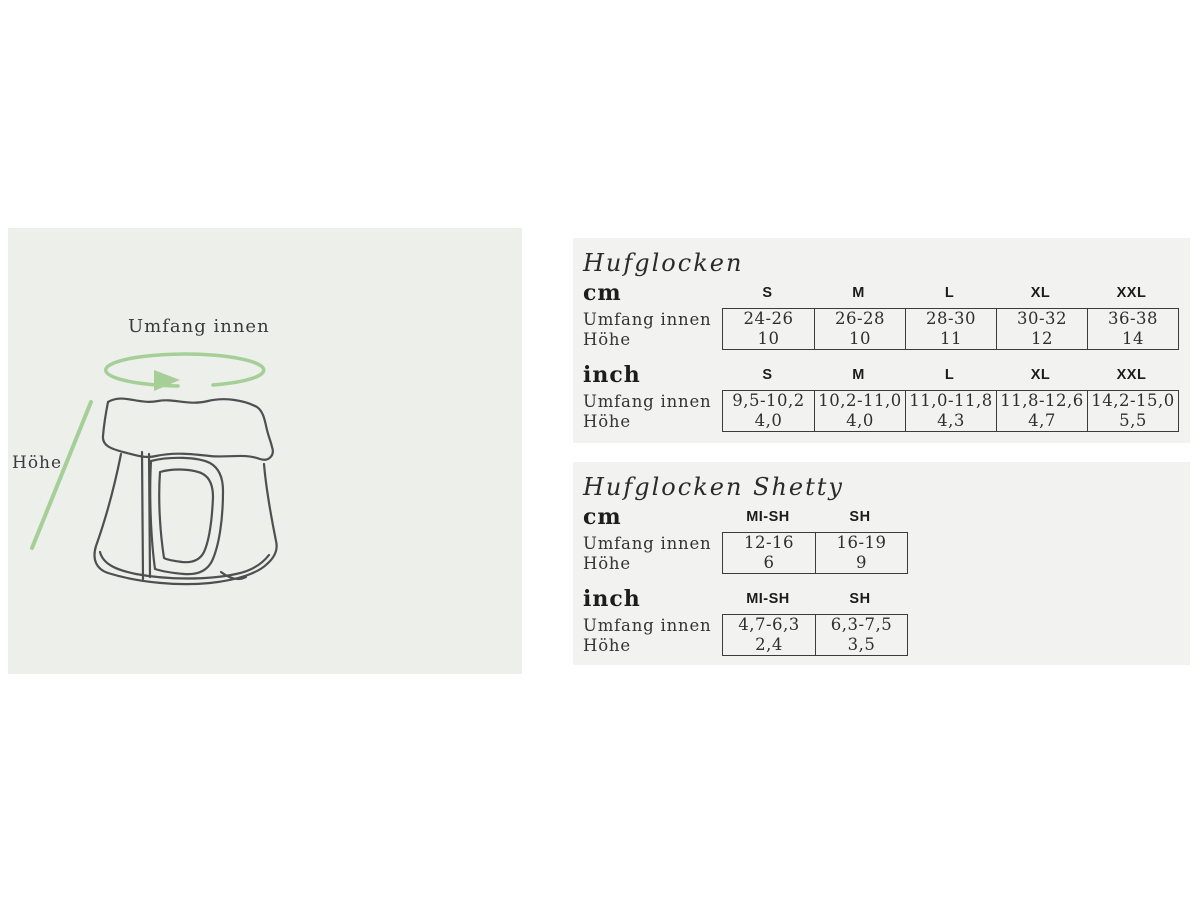  I want to click on hoehe-value: 3,5, so click(861, 644).